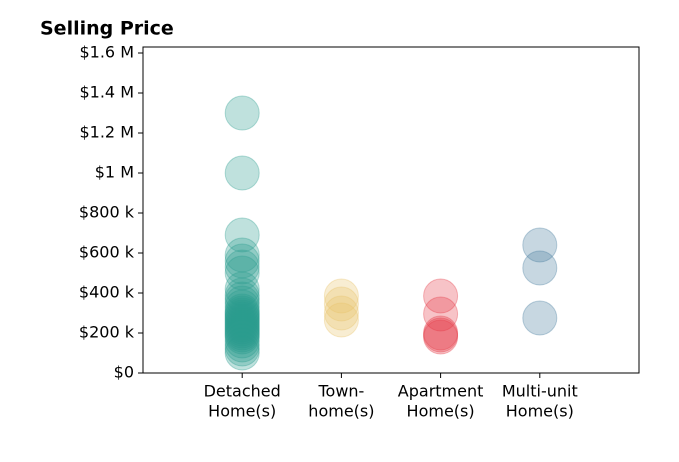  What do you see at coordinates (242, 391) in the screenshot?
I see `x-tick-label: Detached` at bounding box center [242, 391].